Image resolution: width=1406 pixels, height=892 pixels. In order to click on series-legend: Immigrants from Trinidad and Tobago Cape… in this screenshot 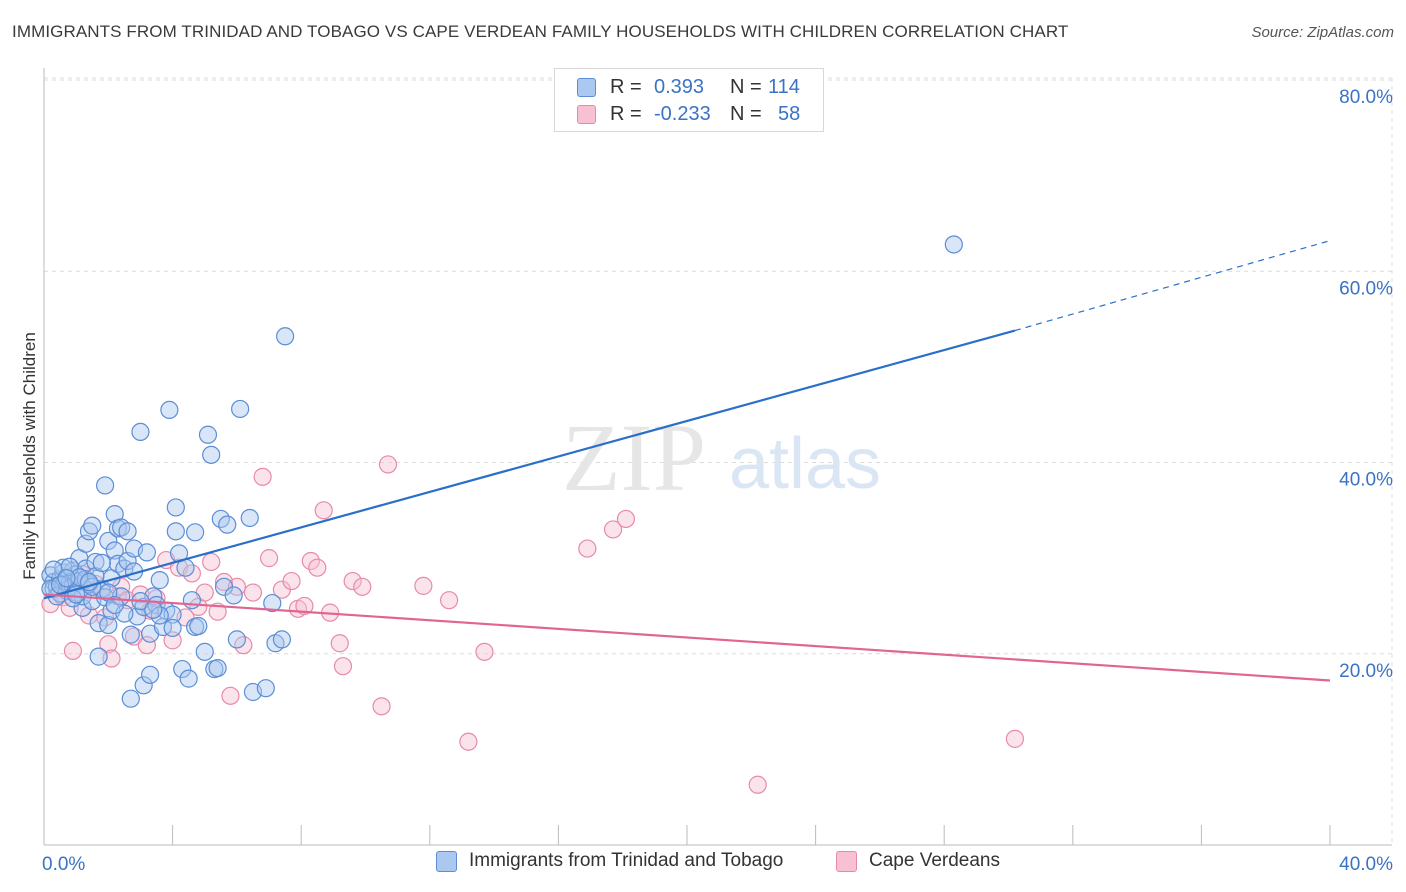, I will do `click(703, 864)`.